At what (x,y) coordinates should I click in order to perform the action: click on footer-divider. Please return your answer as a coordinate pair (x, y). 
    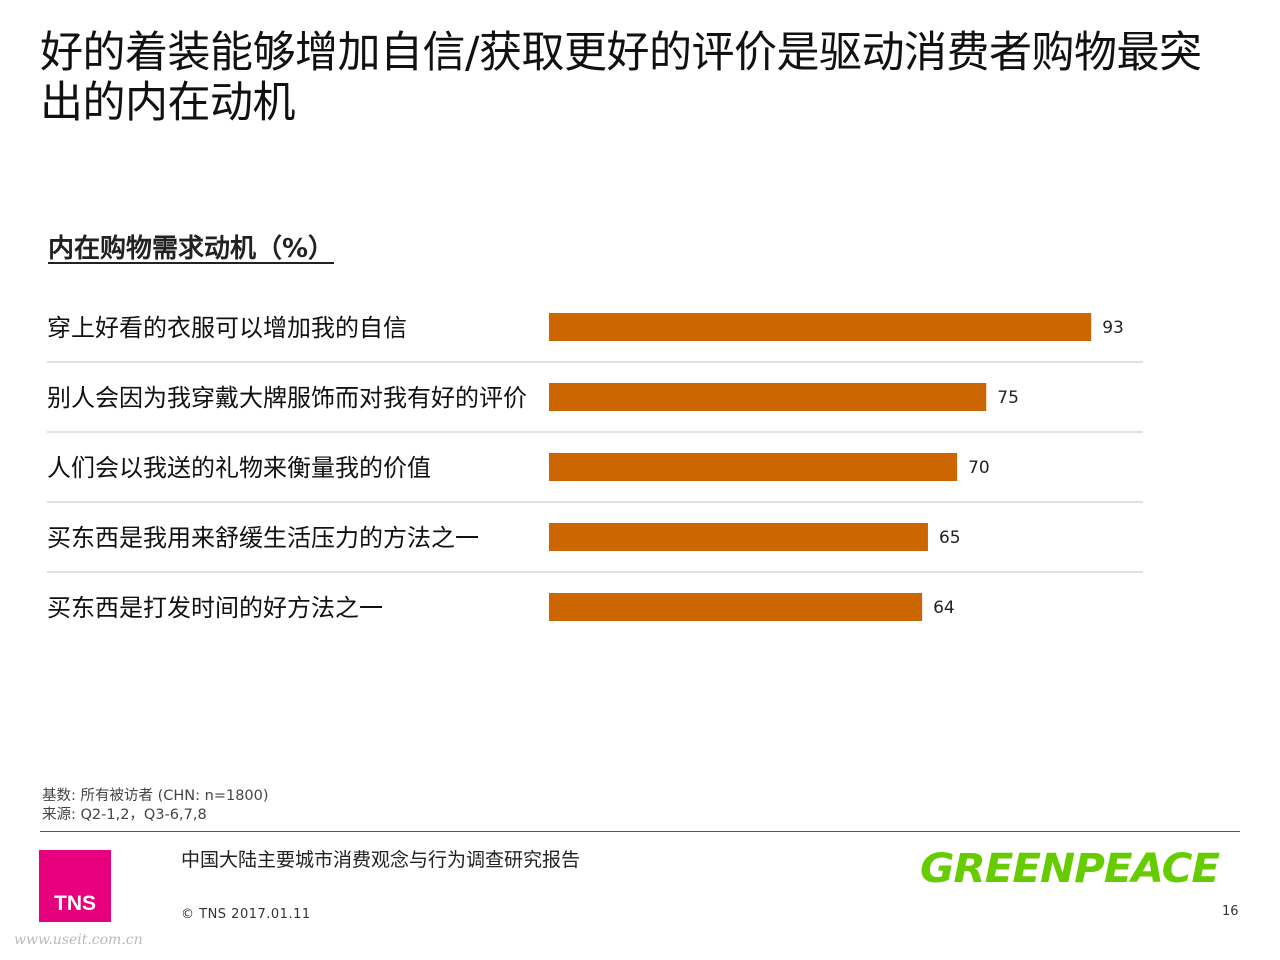
    Looking at the image, I should click on (640, 831).